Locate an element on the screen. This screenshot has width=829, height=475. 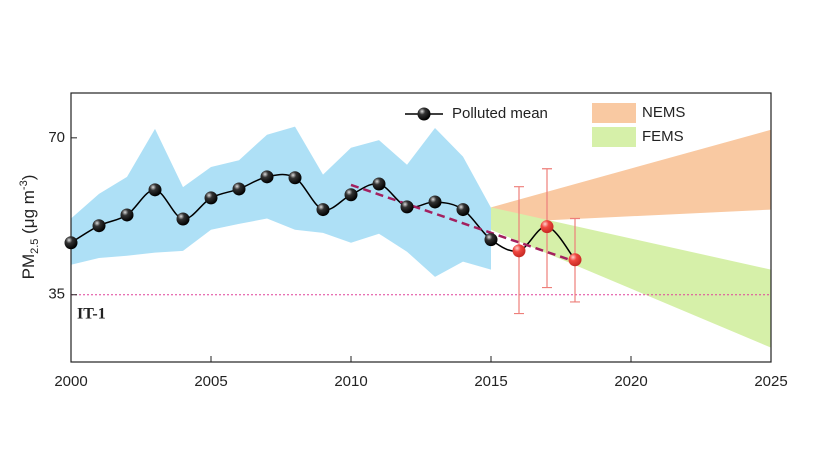
legend-marker is located at coordinates (424, 114).